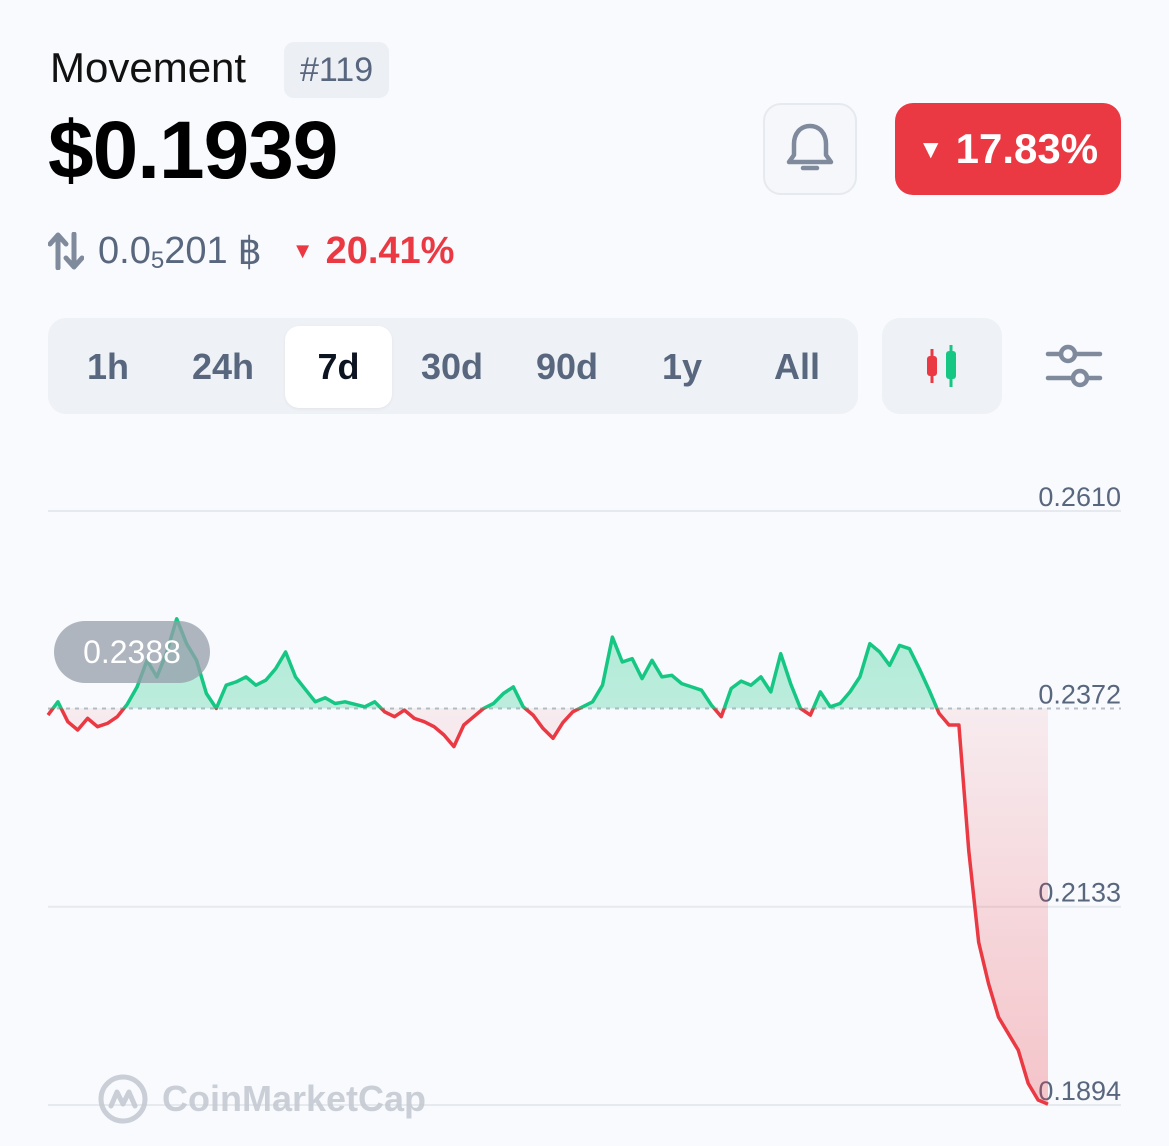  Describe the element at coordinates (567, 366) in the screenshot. I see `tab-90d: 90d` at that location.